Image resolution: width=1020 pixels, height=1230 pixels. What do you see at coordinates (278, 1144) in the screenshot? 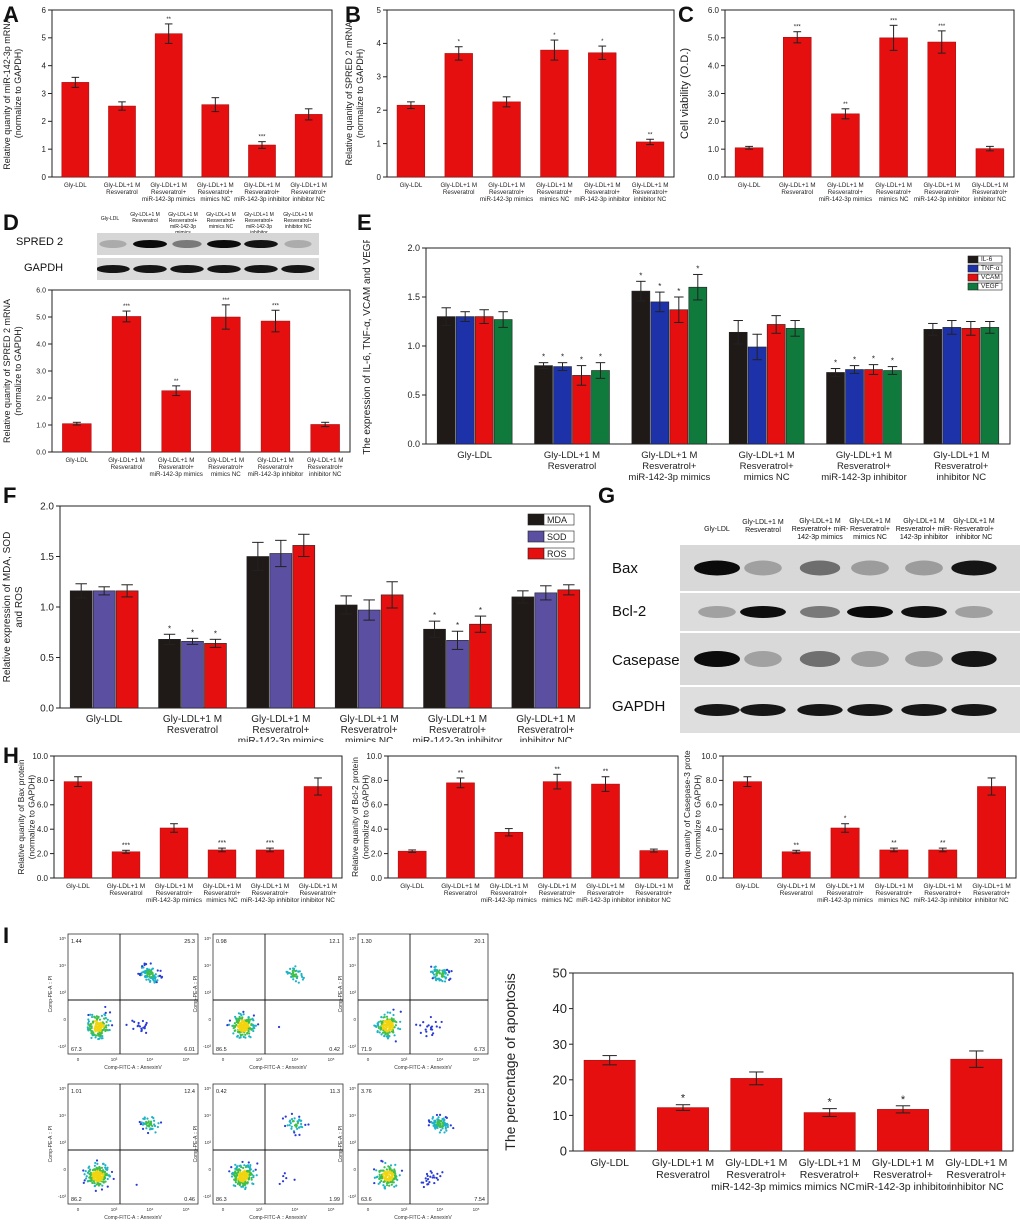
I see `flow-frame` at bounding box center [278, 1144].